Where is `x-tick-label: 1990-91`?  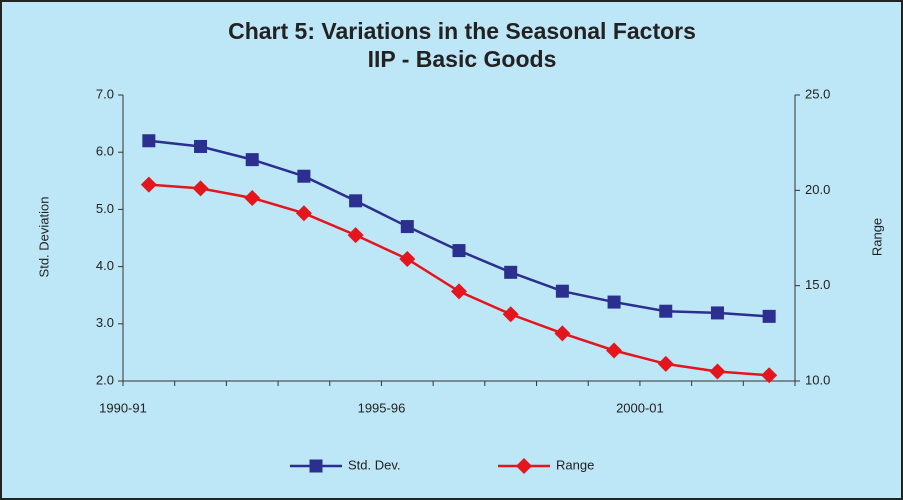 x-tick-label: 1990-91 is located at coordinates (123, 407).